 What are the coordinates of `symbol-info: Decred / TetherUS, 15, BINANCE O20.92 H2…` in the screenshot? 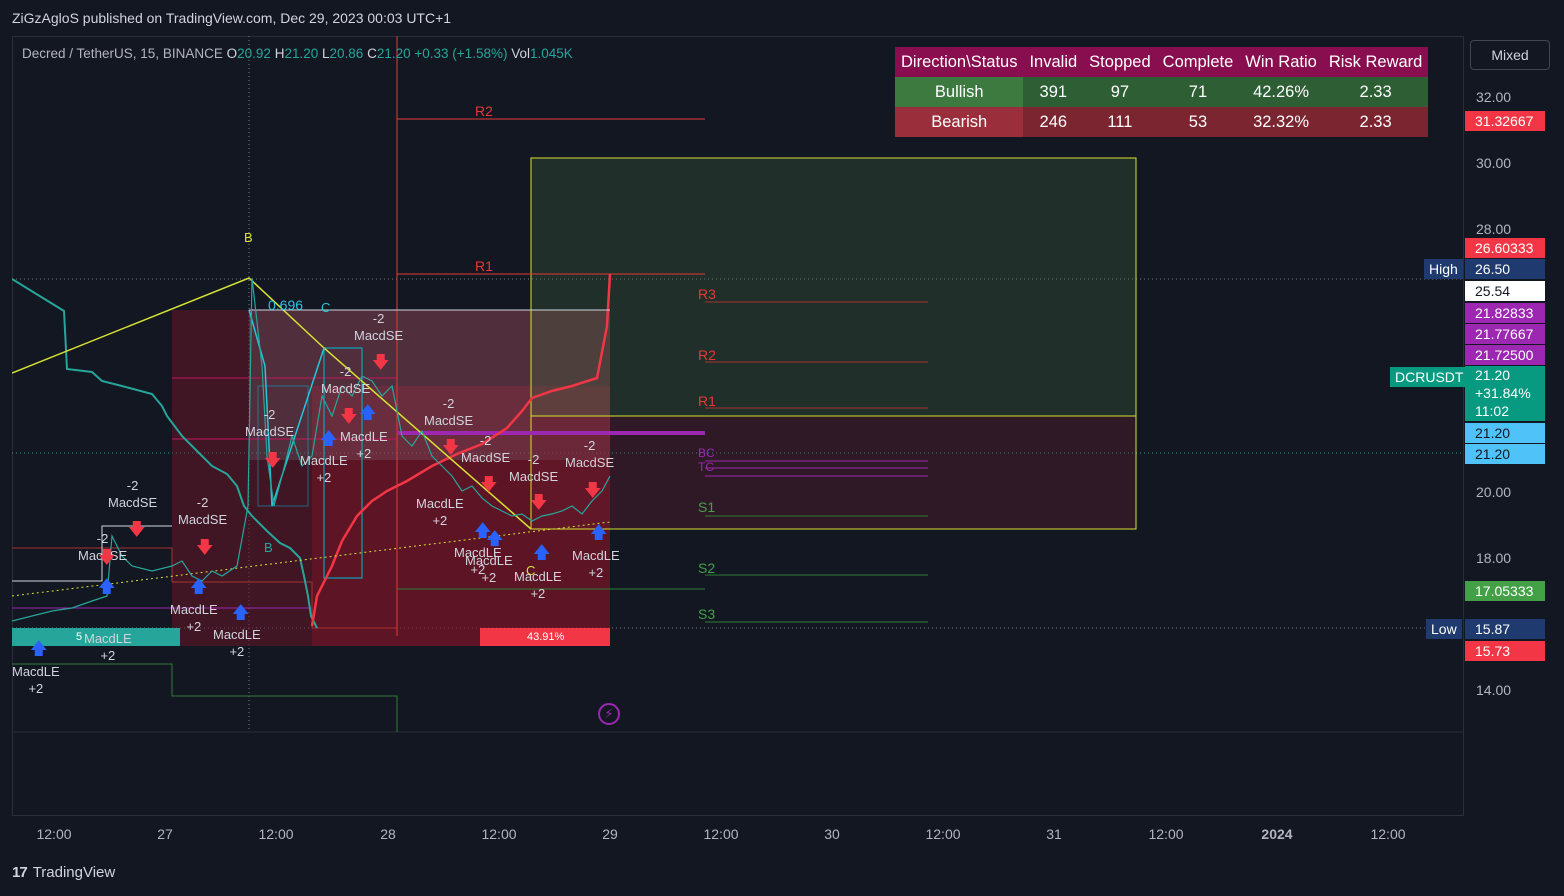 It's located at (297, 53).